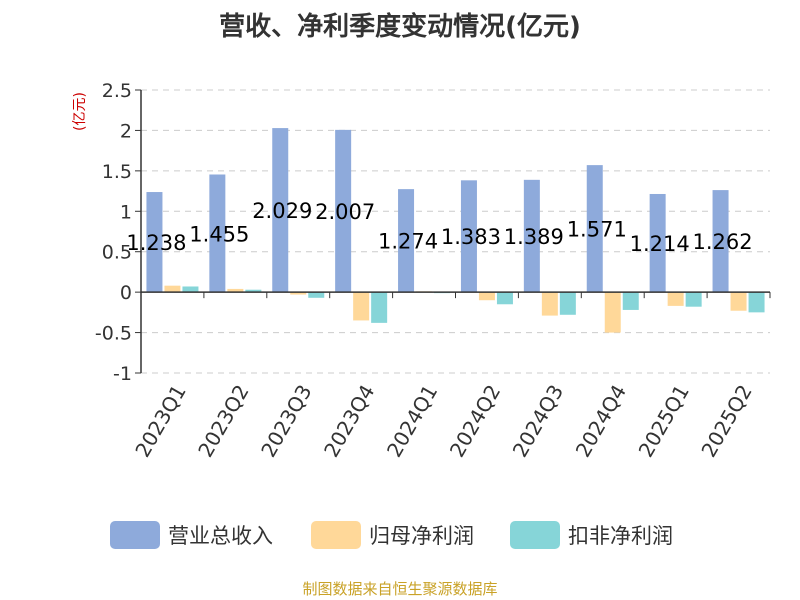 The width and height of the screenshot is (800, 600). I want to click on x-tick-label: 2024Q1, so click(412, 421).